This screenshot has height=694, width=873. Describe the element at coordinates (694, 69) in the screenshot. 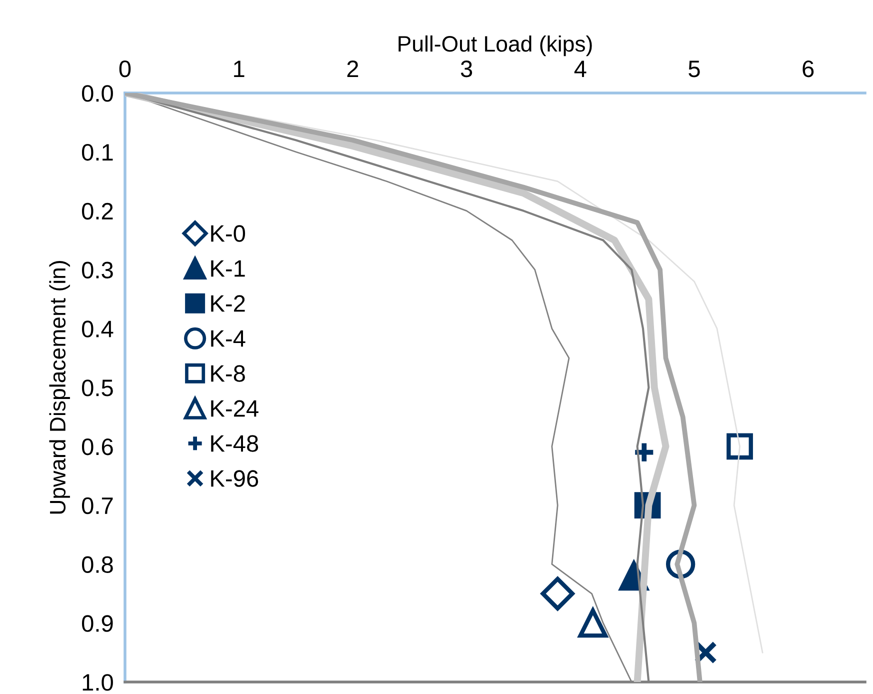

I see `x-tick-label: 5` at that location.